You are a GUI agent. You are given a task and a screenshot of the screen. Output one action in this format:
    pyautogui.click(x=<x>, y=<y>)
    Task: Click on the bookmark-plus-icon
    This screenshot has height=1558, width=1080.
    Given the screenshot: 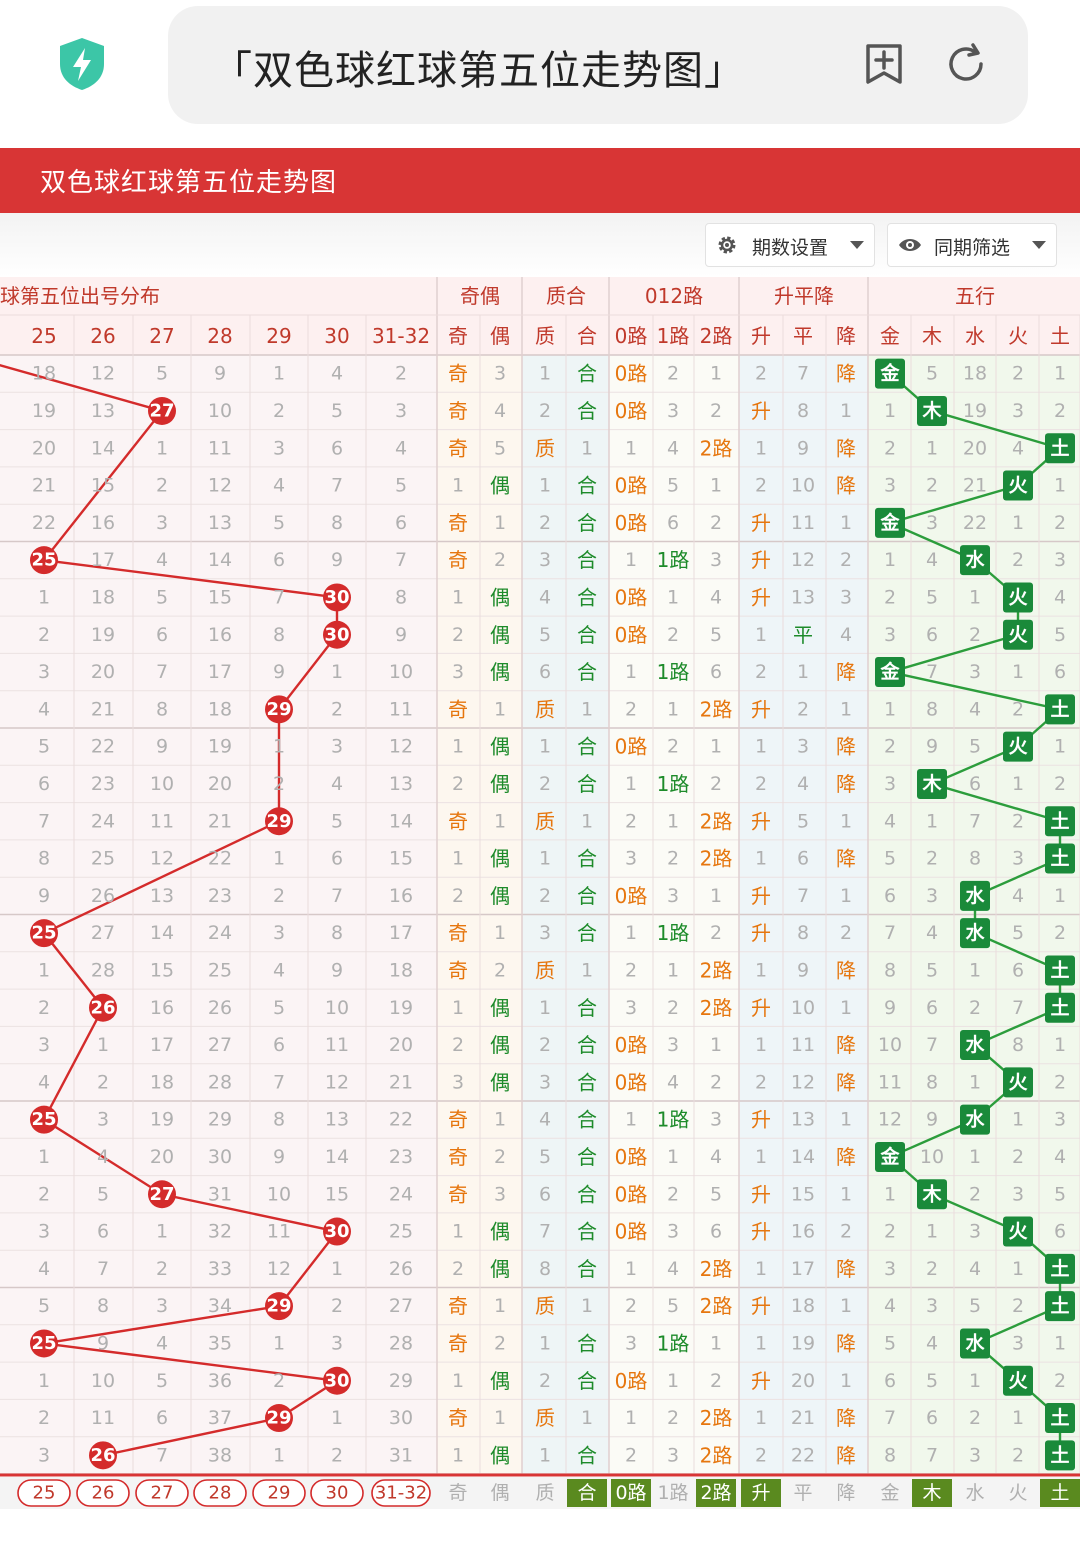 What is the action you would take?
    pyautogui.click(x=884, y=64)
    